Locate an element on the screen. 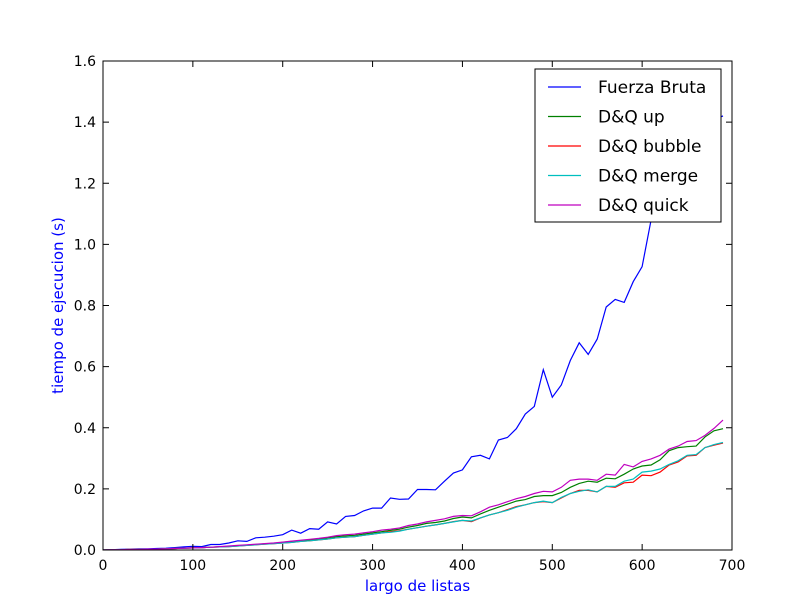  y-tick-label: 0.2 is located at coordinates (85, 490).